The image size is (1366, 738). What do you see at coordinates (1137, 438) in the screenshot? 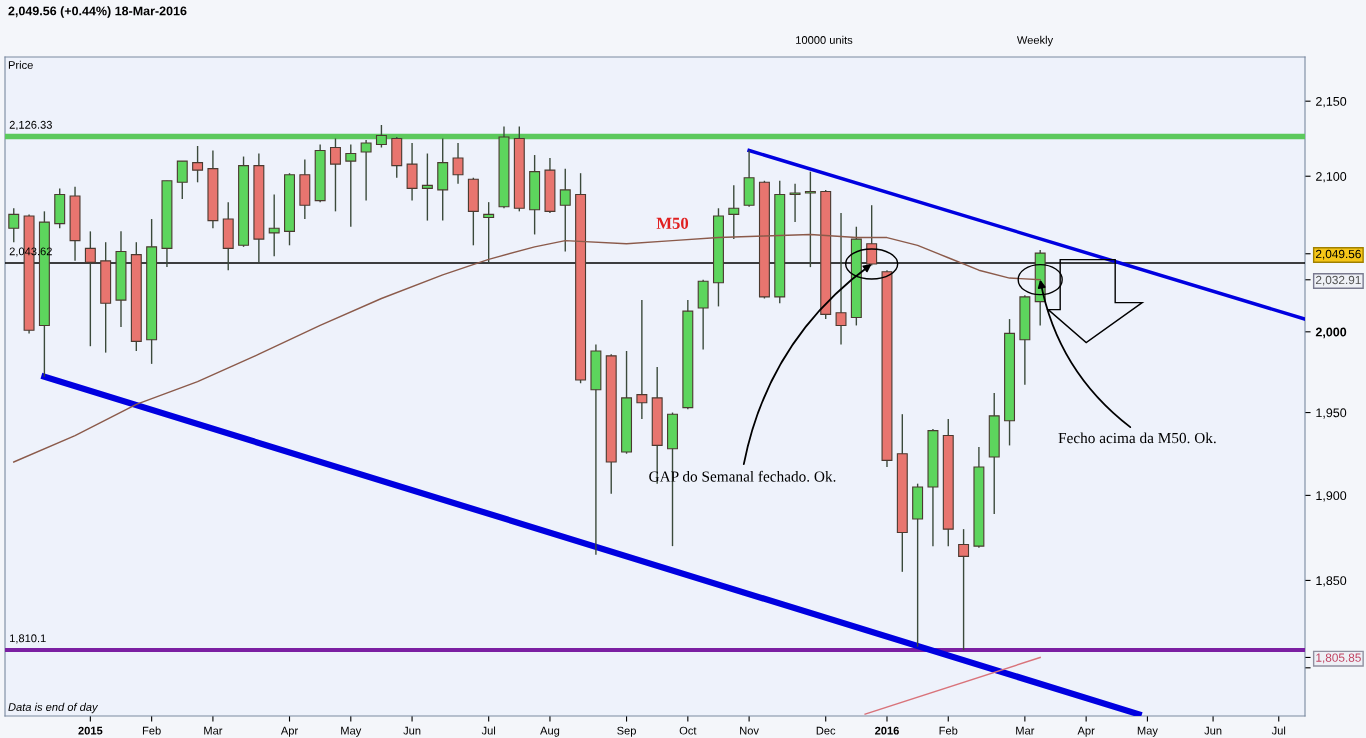
I see `annotation: Fecho acima da M50. Ok.` at bounding box center [1137, 438].